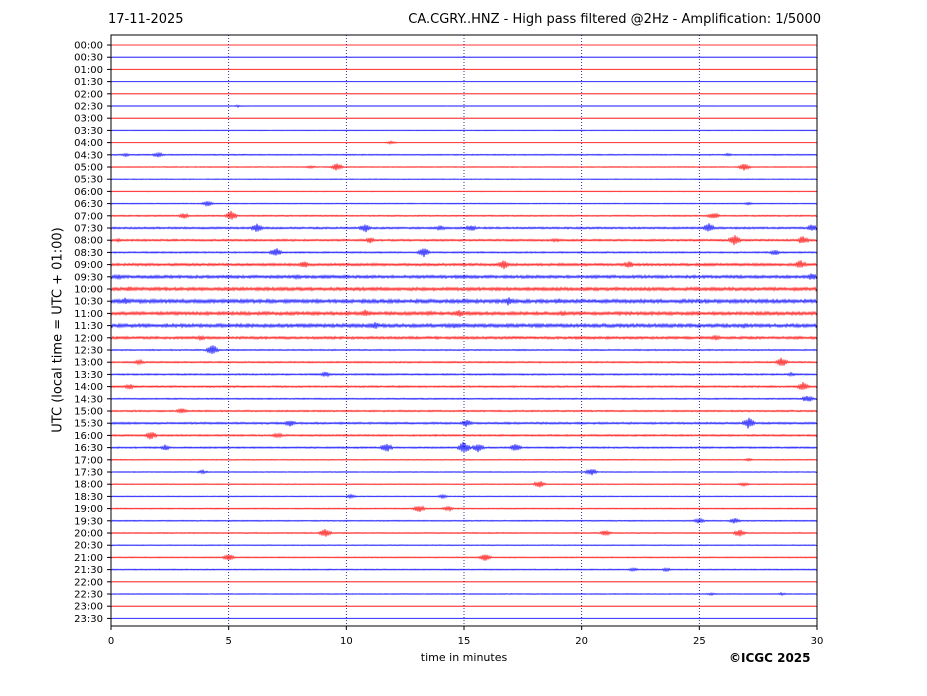 Image resolution: width=927 pixels, height=696 pixels. I want to click on y-tick-label: 17:00, so click(88, 460).